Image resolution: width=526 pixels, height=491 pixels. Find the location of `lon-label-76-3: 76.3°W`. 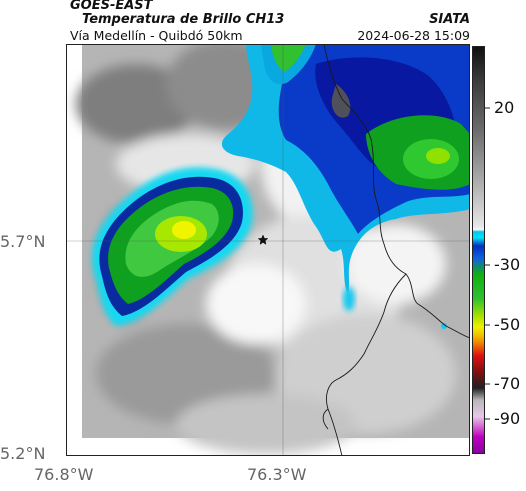

lon-label-76-3: 76.3°W is located at coordinates (277, 474).